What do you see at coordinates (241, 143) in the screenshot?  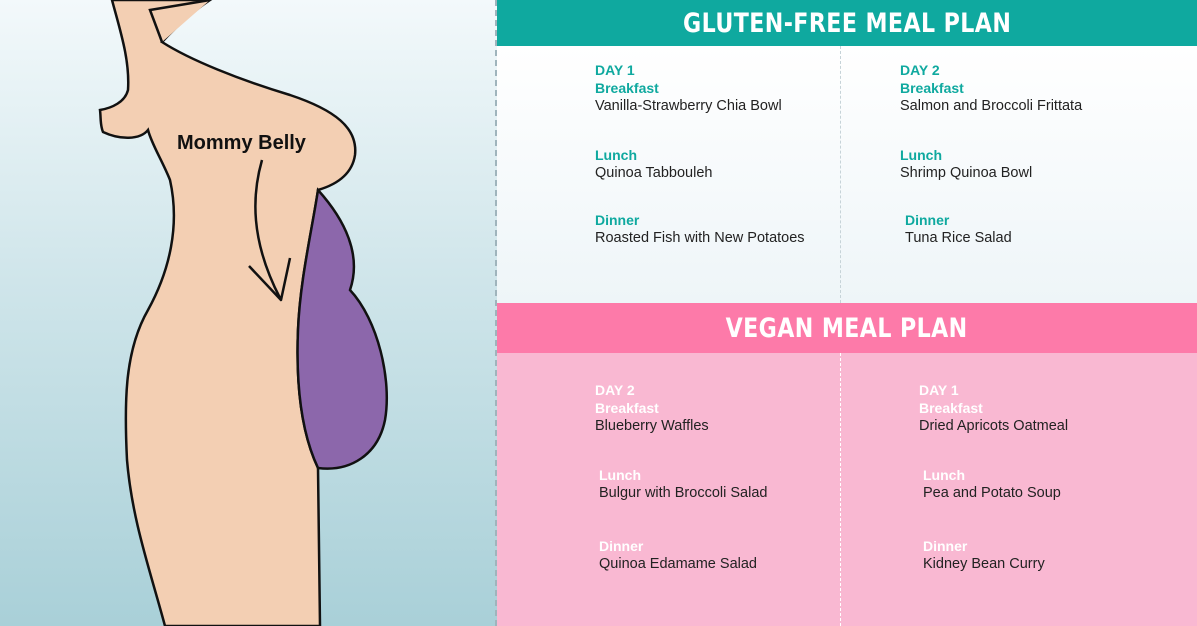 I see `belly-label: Mommy Belly` at bounding box center [241, 143].